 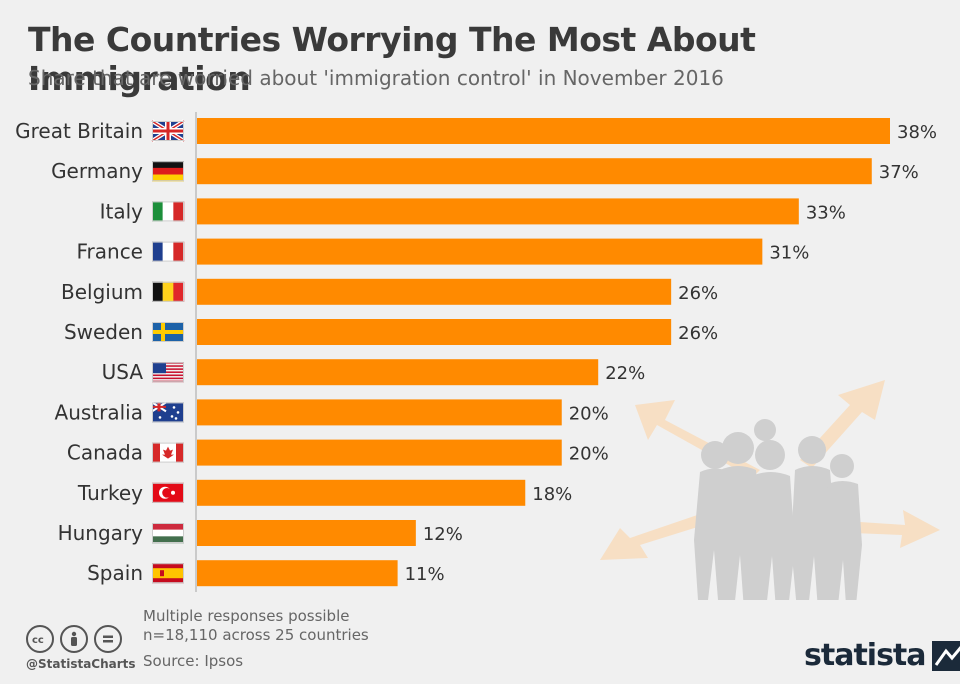 I want to click on value-label-italy: 33%, so click(x=826, y=212).